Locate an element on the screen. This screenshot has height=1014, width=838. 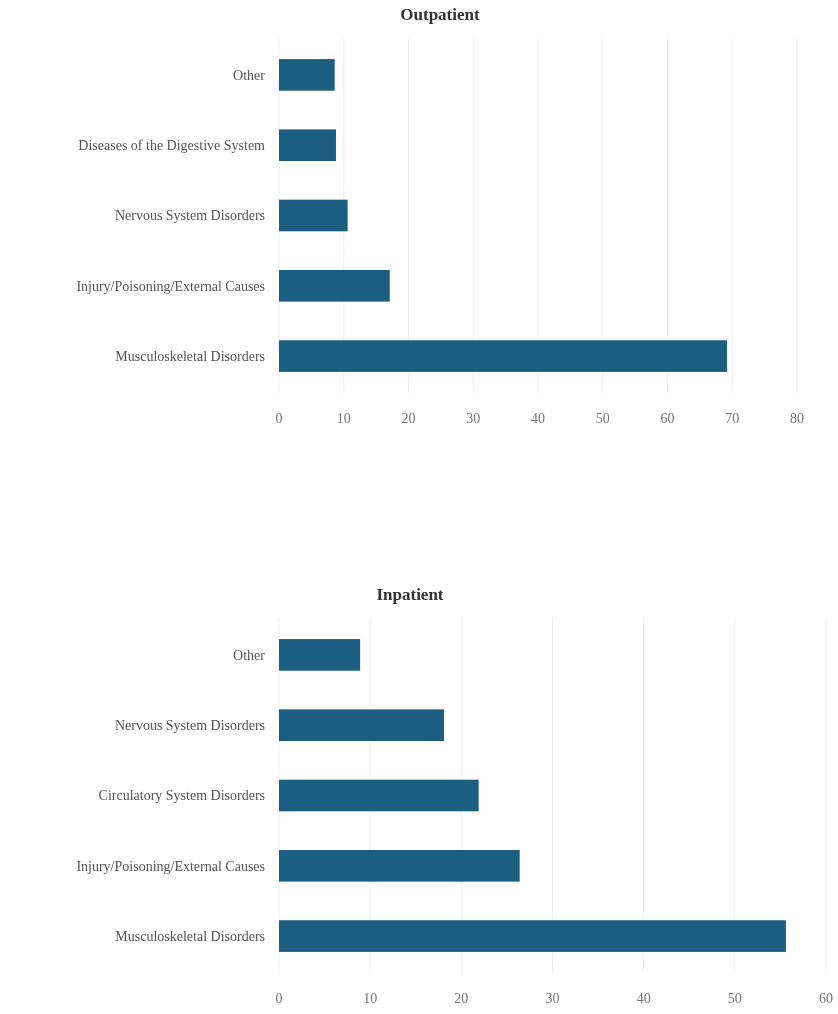
chart-title: Inpatient is located at coordinates (410, 594).